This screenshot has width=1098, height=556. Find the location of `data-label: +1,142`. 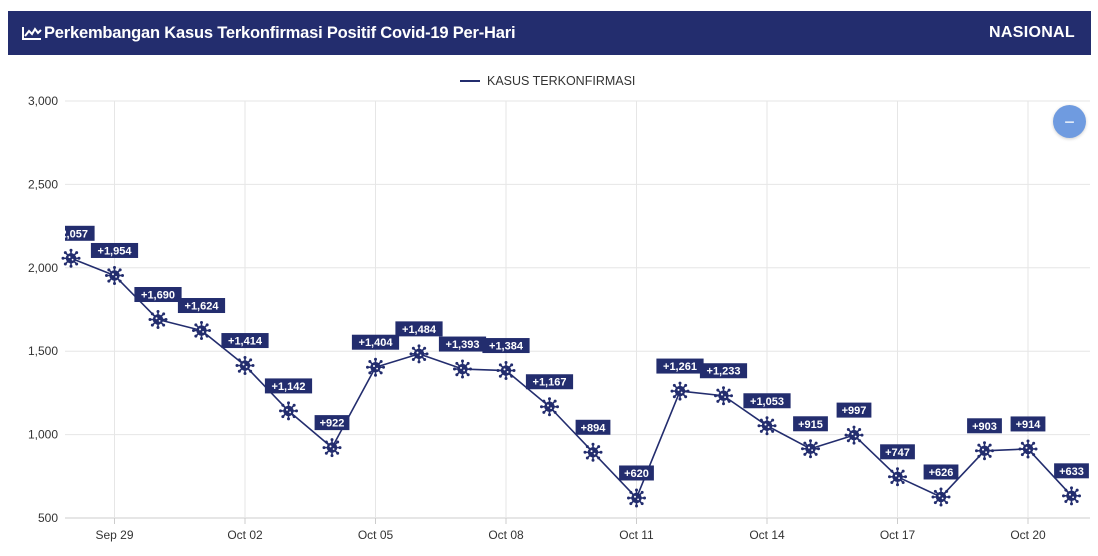

data-label: +1,142 is located at coordinates (288, 386).